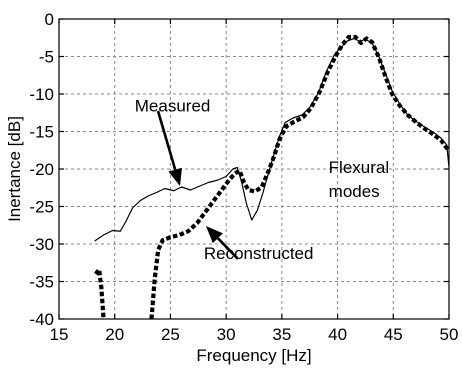 The image size is (462, 372). I want to click on y-axis-label: Inertance [dB], so click(14, 169).